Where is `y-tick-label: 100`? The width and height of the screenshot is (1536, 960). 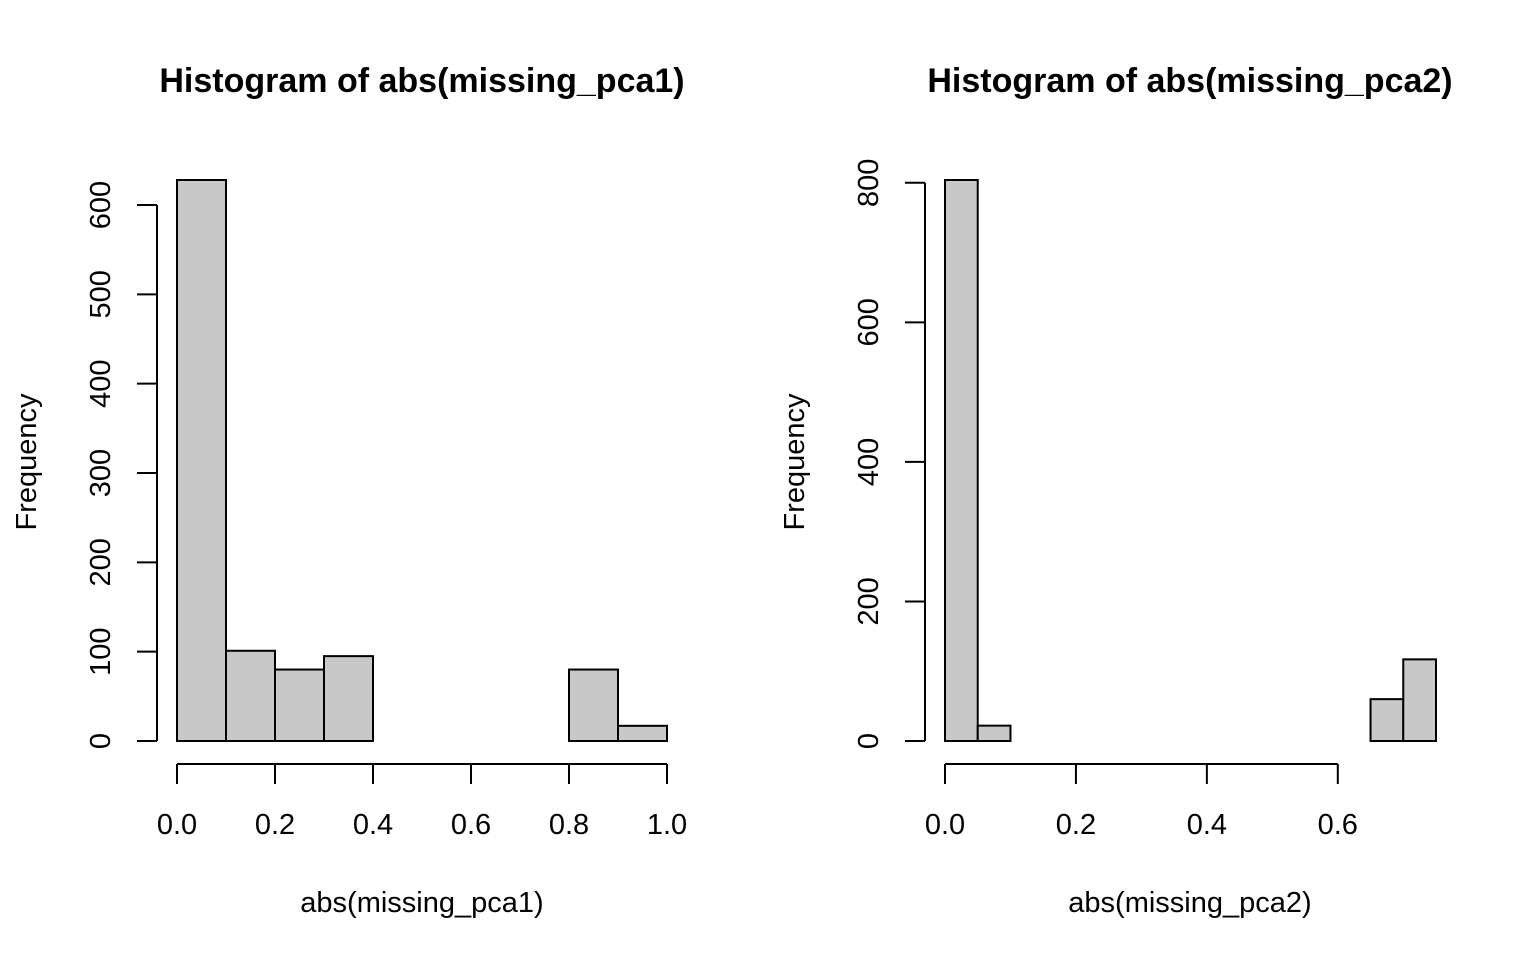 y-tick-label: 100 is located at coordinates (101, 651).